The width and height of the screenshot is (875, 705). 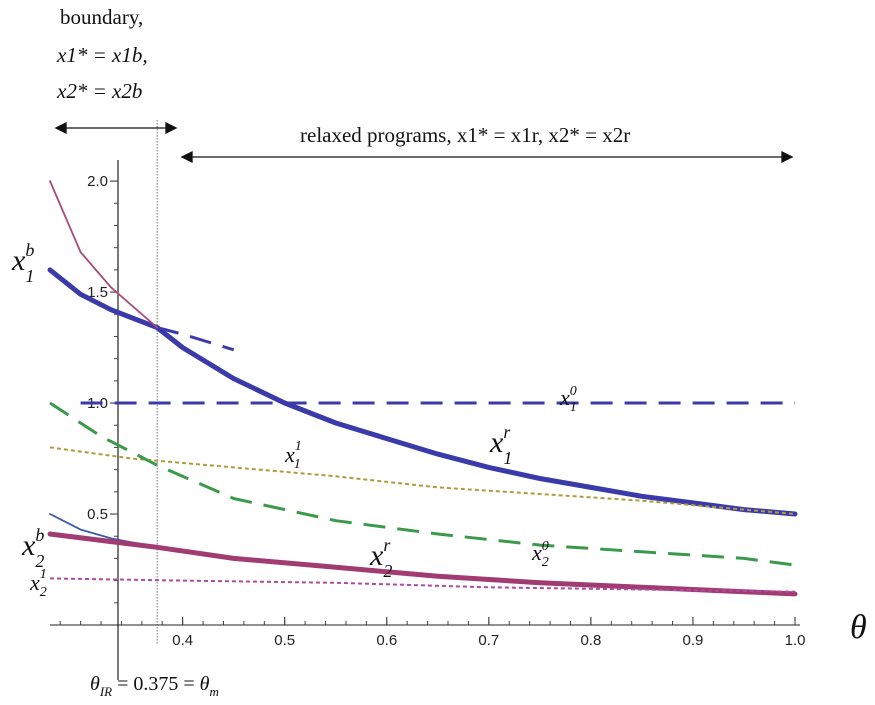 I want to click on series-label-x21: x1 2, so click(x=38, y=583).